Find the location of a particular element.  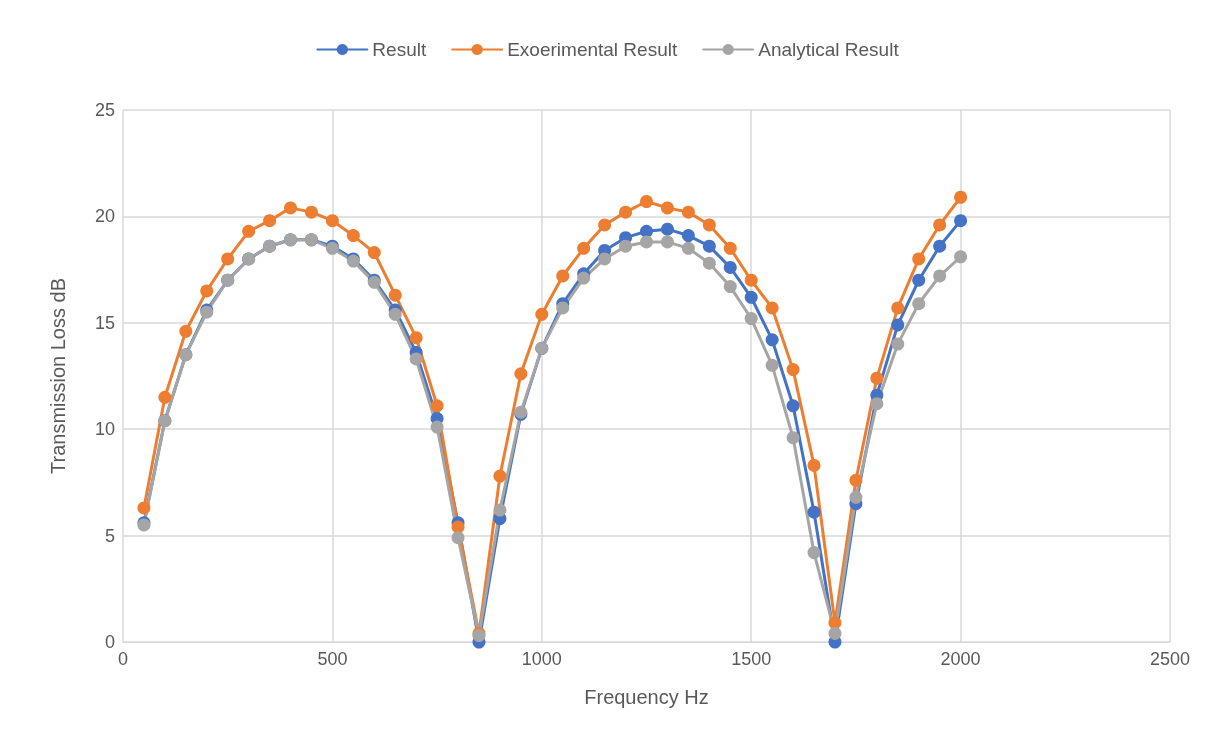

legend-label: Analytical Result is located at coordinates (829, 49).